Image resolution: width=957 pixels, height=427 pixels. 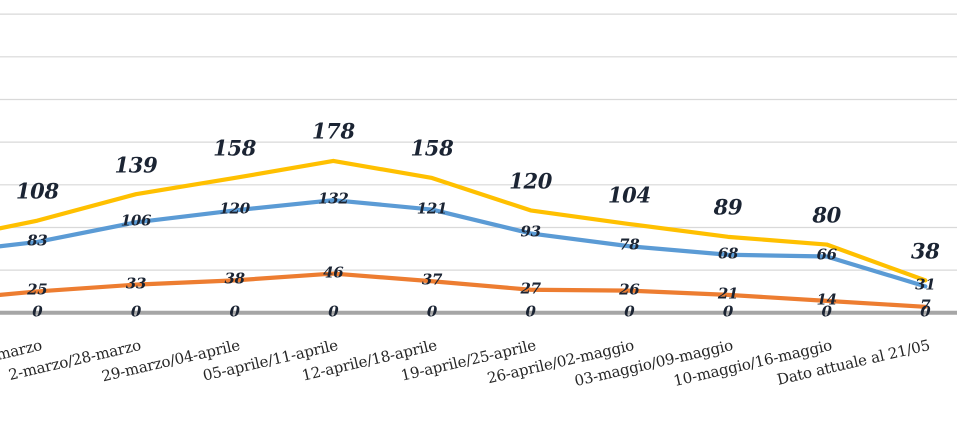 What do you see at coordinates (333, 272) in the screenshot?
I see `data-label-orange-line: 46` at bounding box center [333, 272].